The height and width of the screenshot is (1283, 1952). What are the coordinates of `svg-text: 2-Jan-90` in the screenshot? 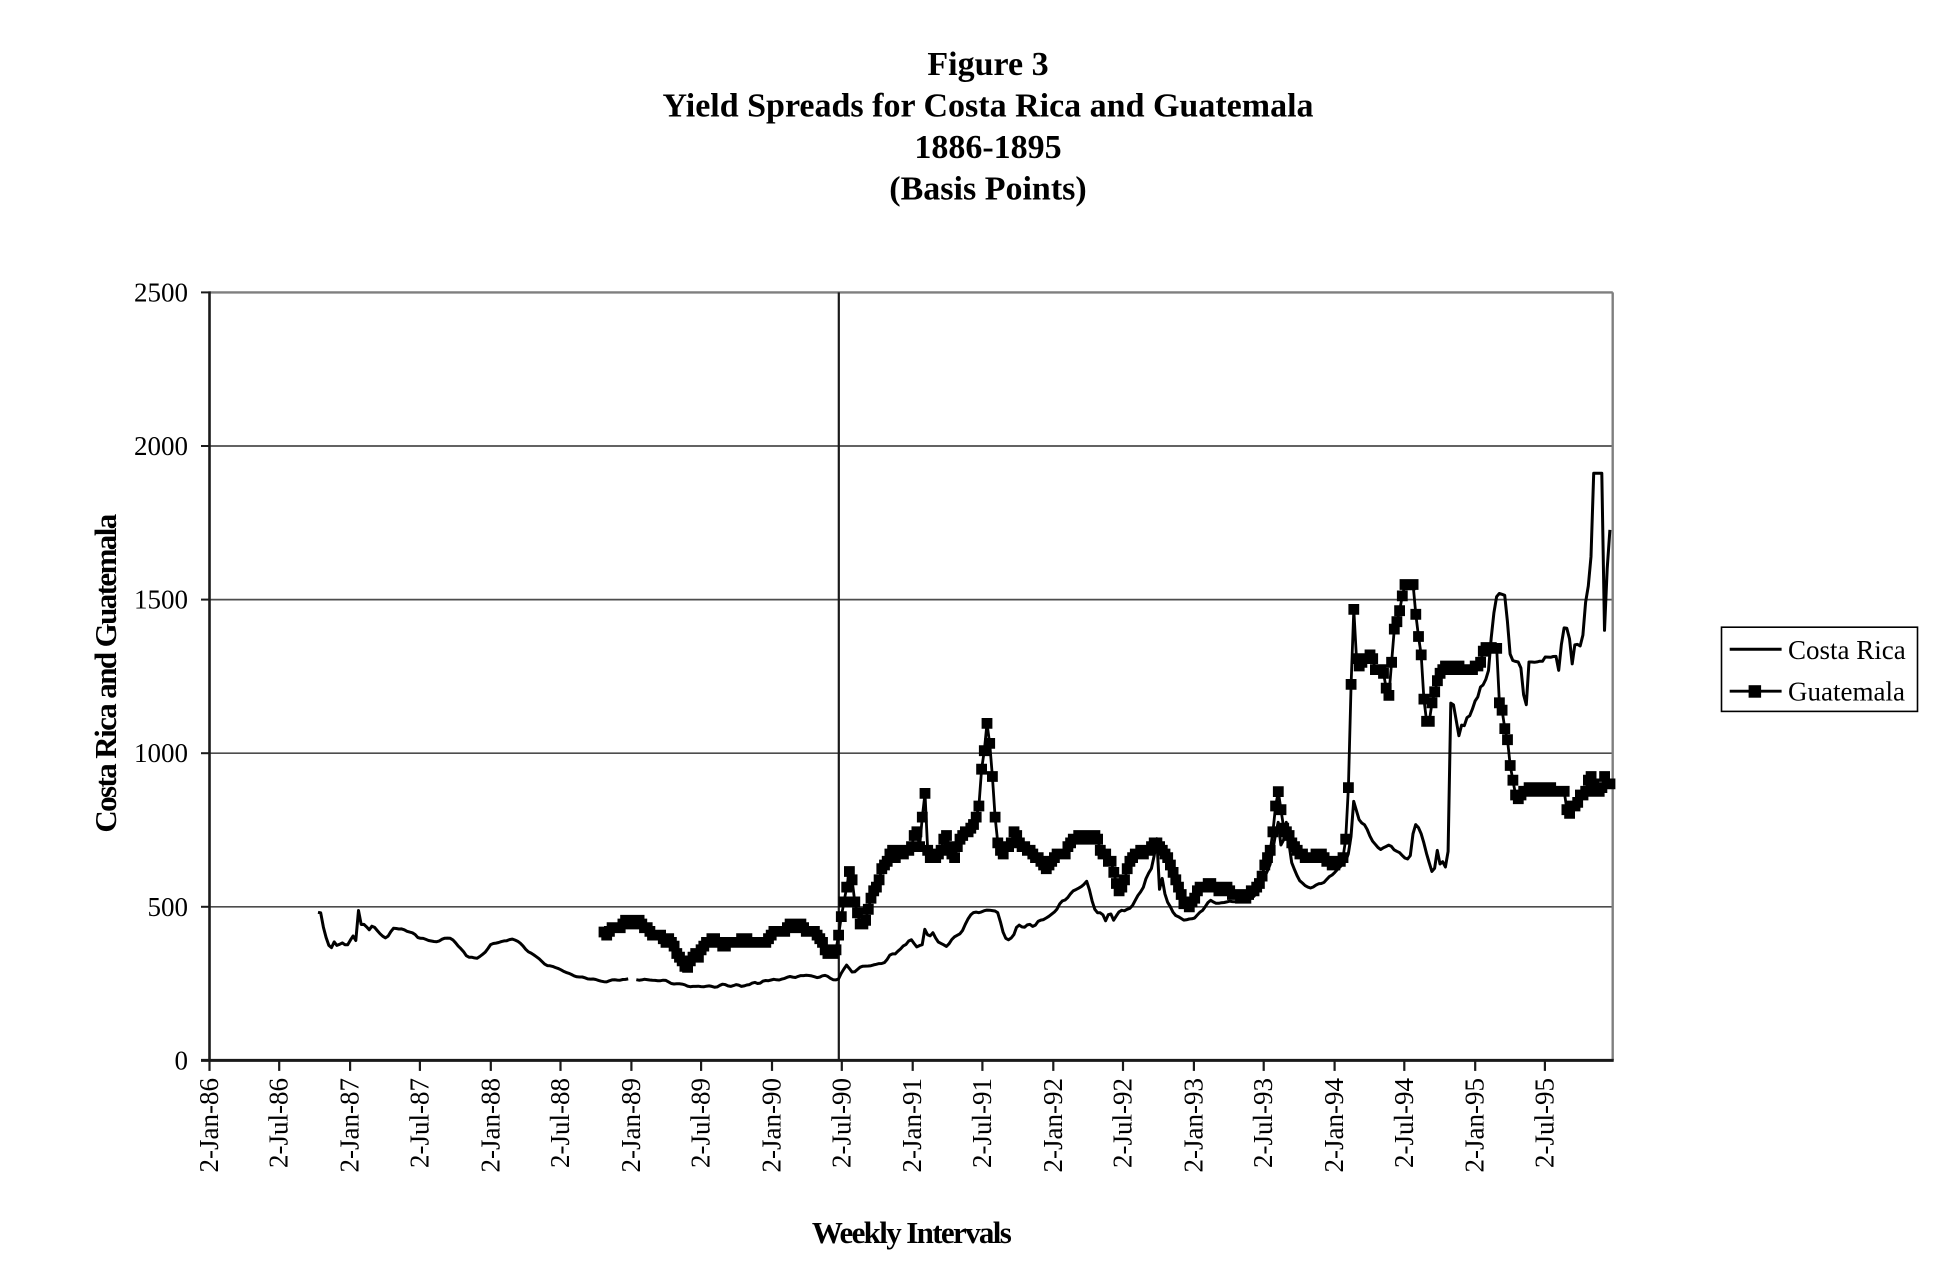 It's located at (772, 1125).